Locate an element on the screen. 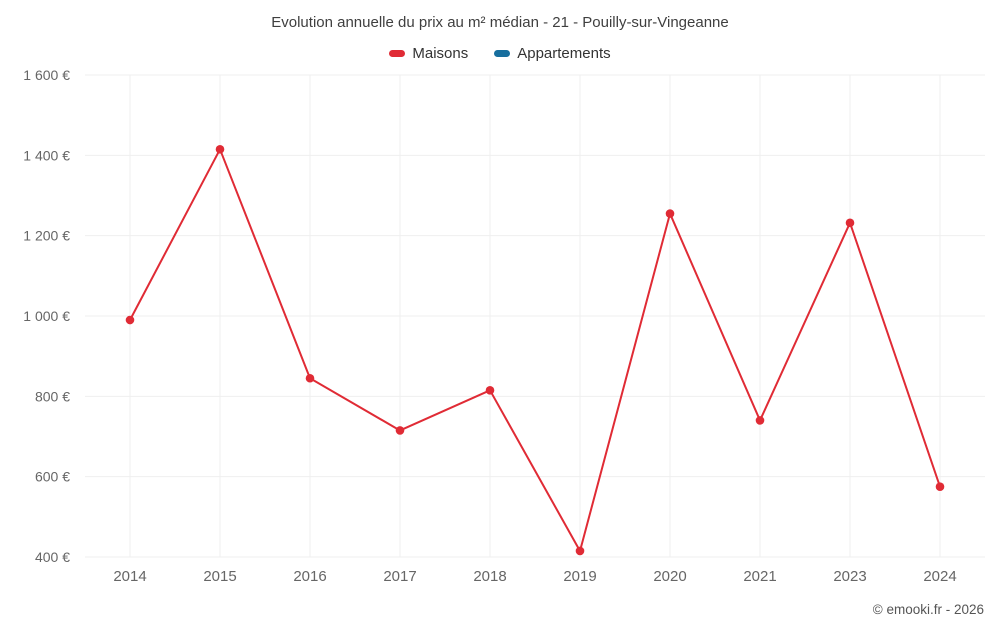 The width and height of the screenshot is (1000, 625). legend-item-maisons: Maisons is located at coordinates (428, 53).